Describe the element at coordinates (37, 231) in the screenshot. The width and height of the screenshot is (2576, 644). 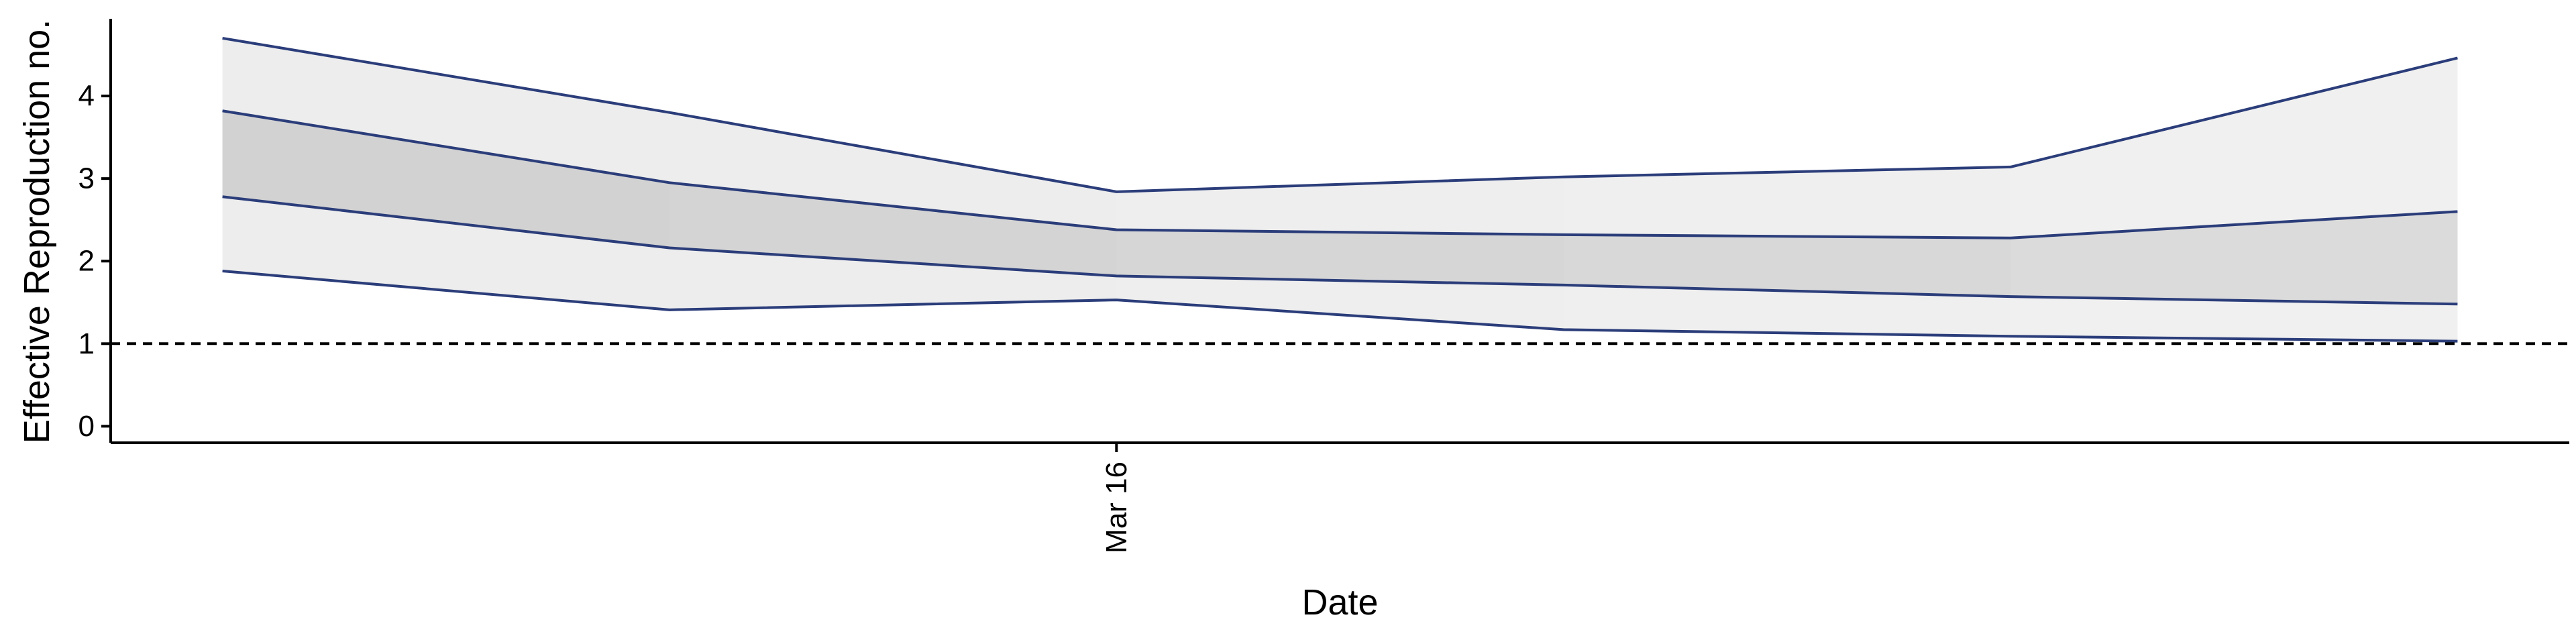
I see `y-axis-label: Effective Reproduction no.` at that location.